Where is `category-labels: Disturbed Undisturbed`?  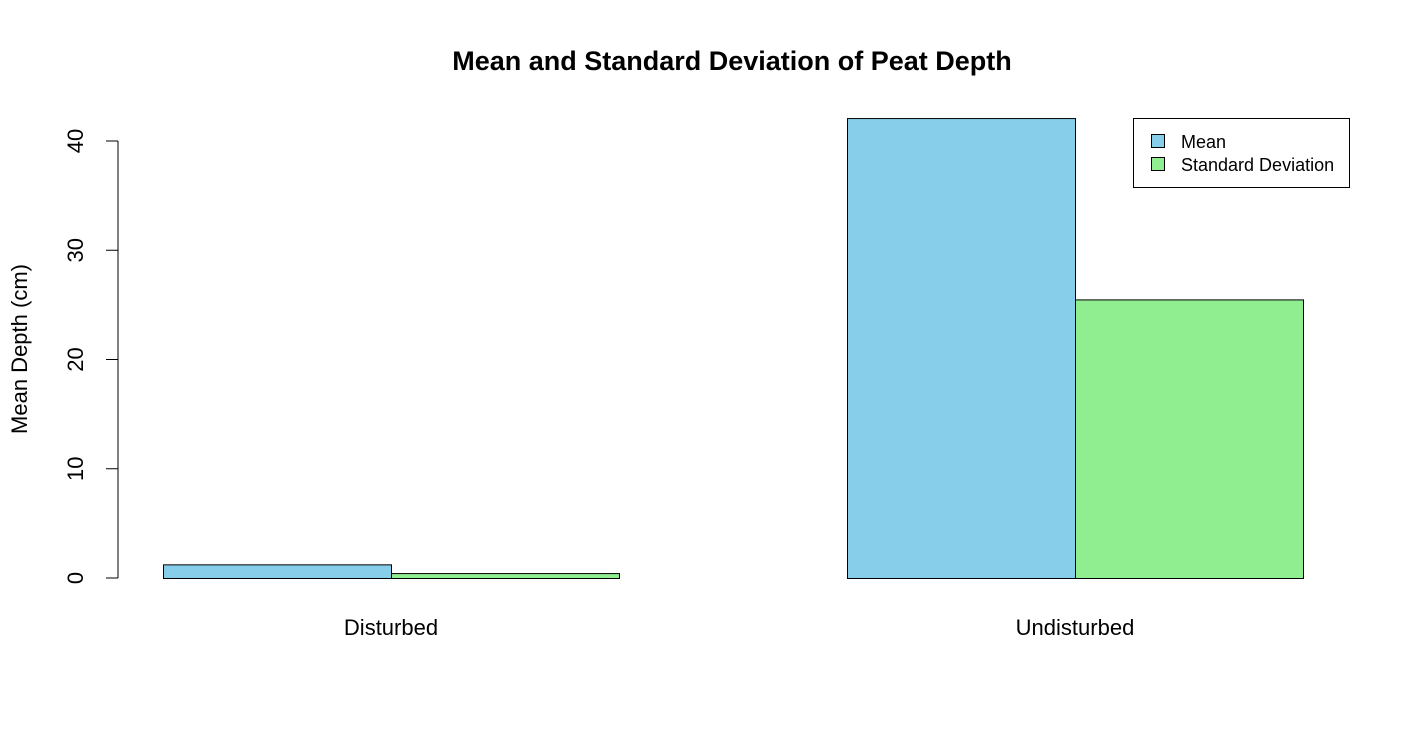 category-labels: Disturbed Undisturbed is located at coordinates (739, 627).